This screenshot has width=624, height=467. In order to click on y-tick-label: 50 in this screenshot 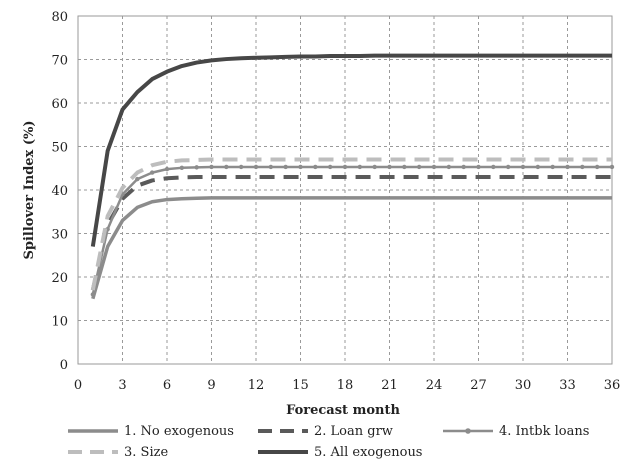, I will do `click(59, 148)`.